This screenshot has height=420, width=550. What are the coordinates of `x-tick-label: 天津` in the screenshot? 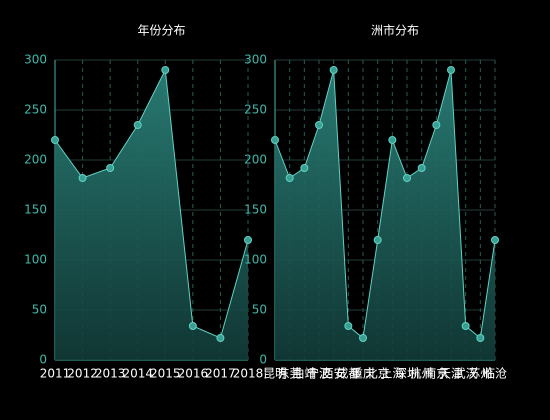 It's located at (451, 374).